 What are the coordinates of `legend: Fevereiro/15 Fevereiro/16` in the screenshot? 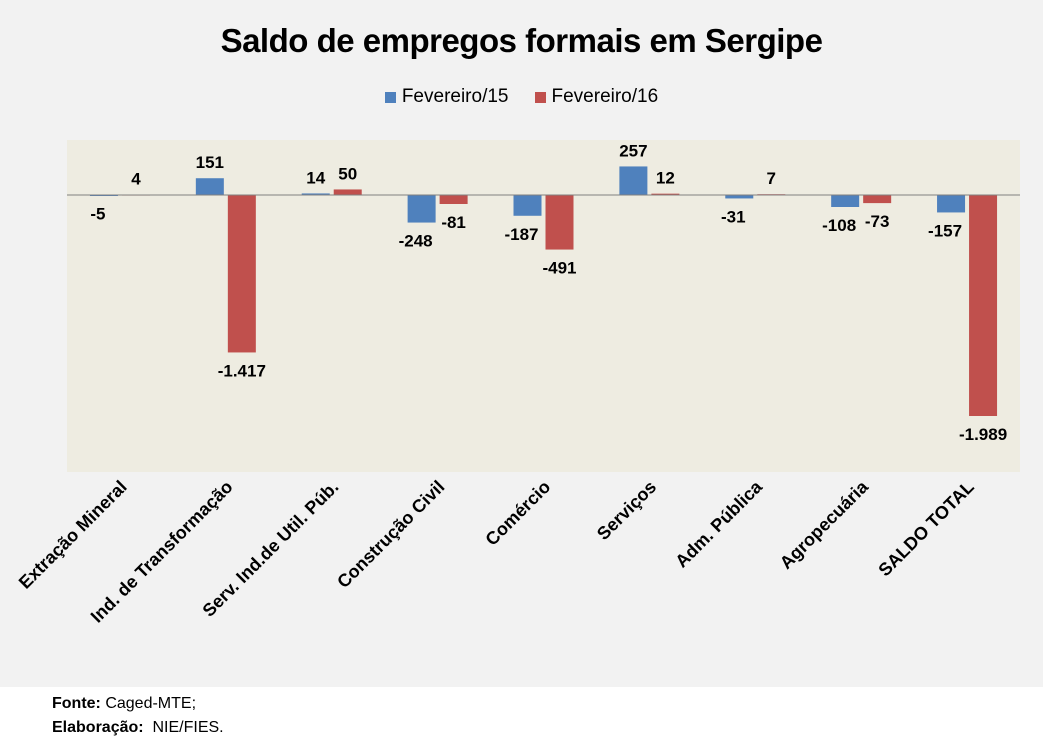 It's located at (521, 97).